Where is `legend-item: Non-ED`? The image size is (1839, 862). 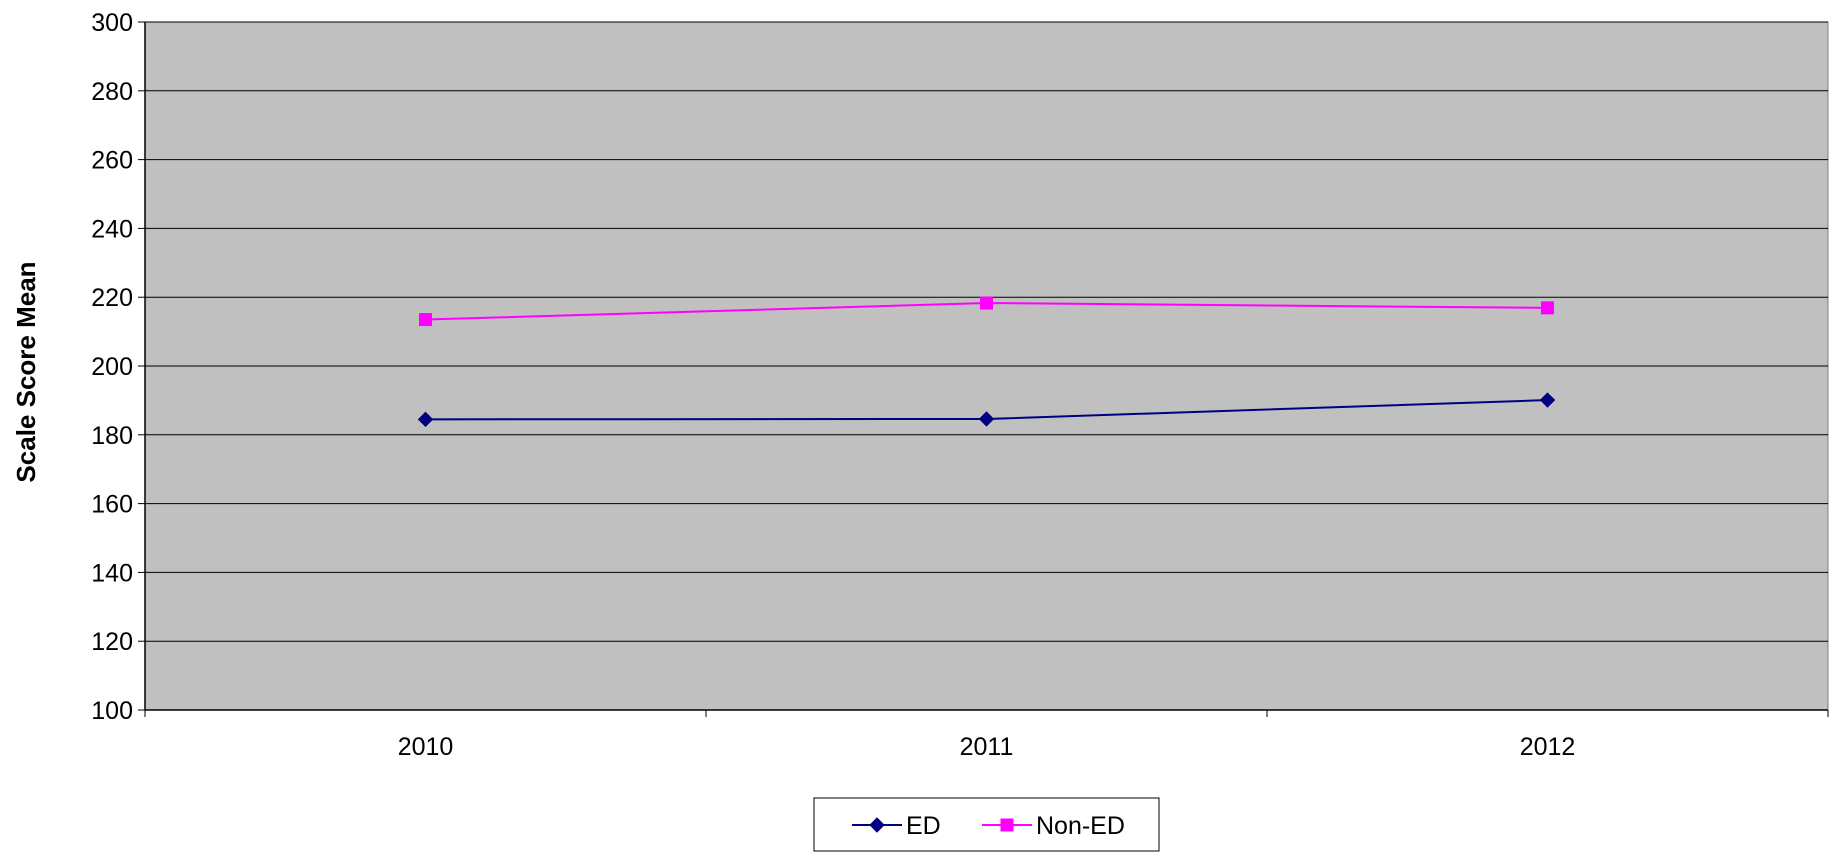
legend-item: Non-ED is located at coordinates (1053, 826).